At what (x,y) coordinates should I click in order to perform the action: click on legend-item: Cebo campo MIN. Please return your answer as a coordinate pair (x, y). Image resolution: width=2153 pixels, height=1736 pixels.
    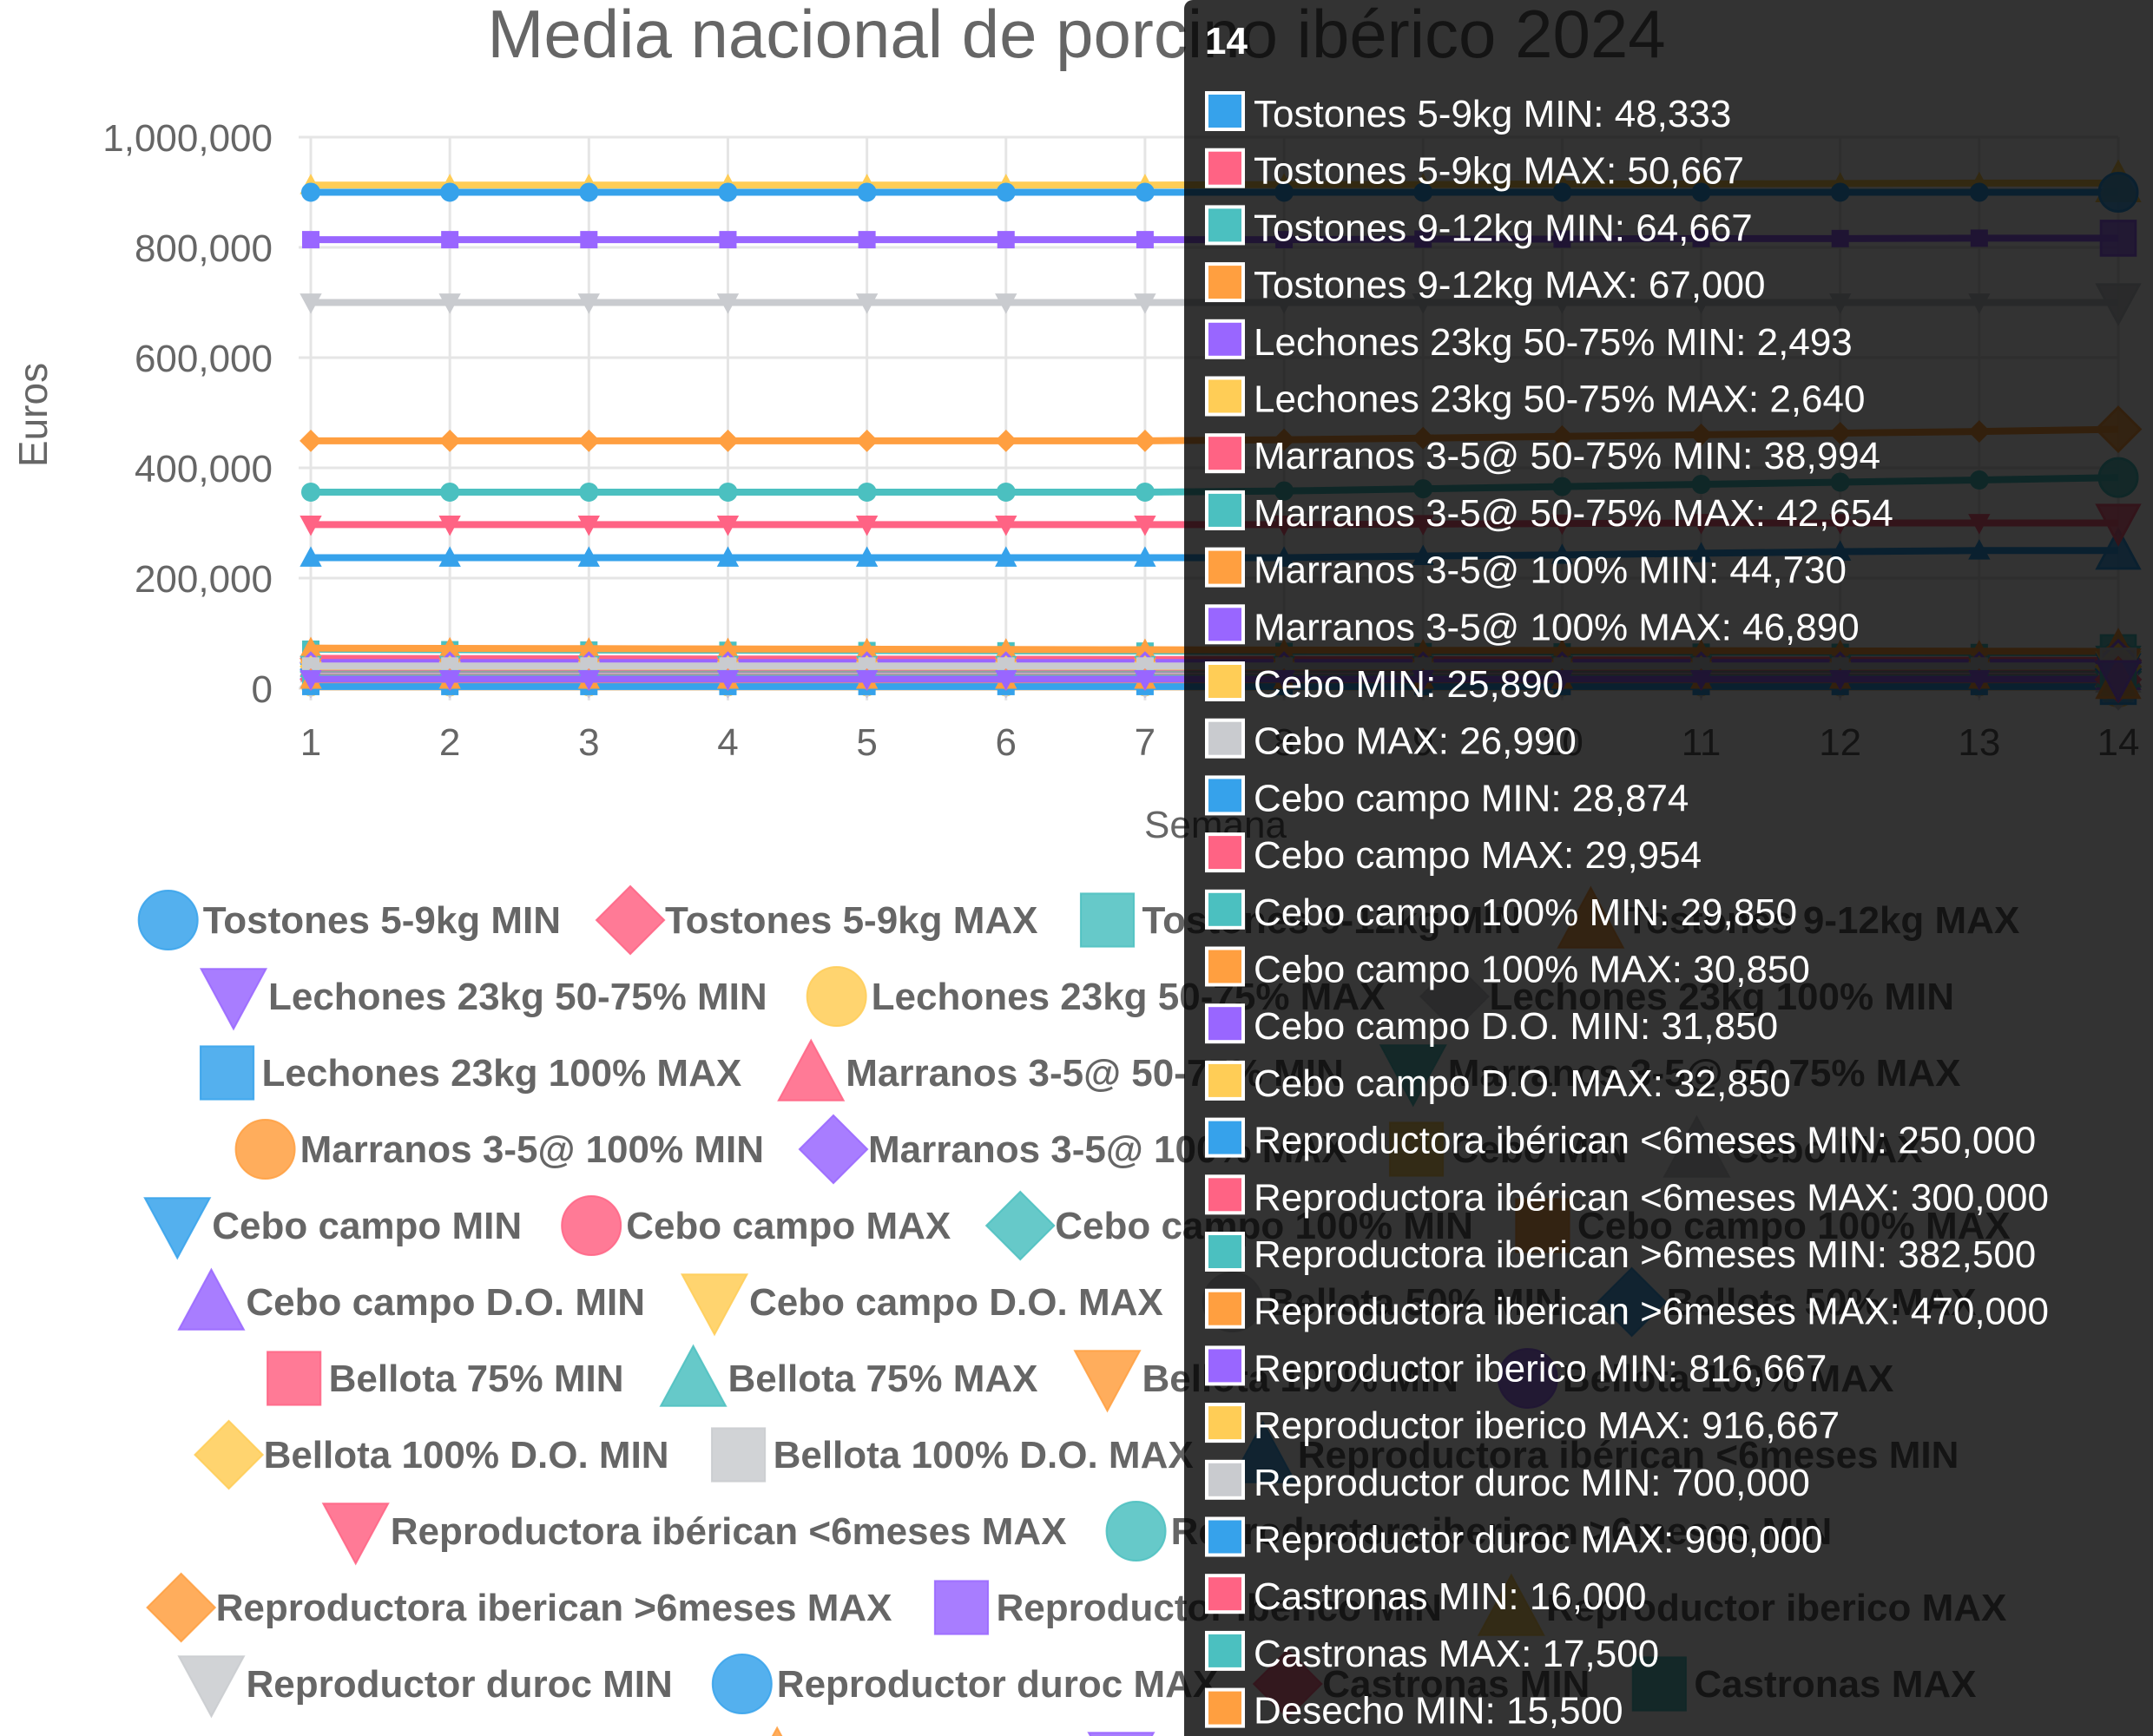
    Looking at the image, I should click on (332, 1228).